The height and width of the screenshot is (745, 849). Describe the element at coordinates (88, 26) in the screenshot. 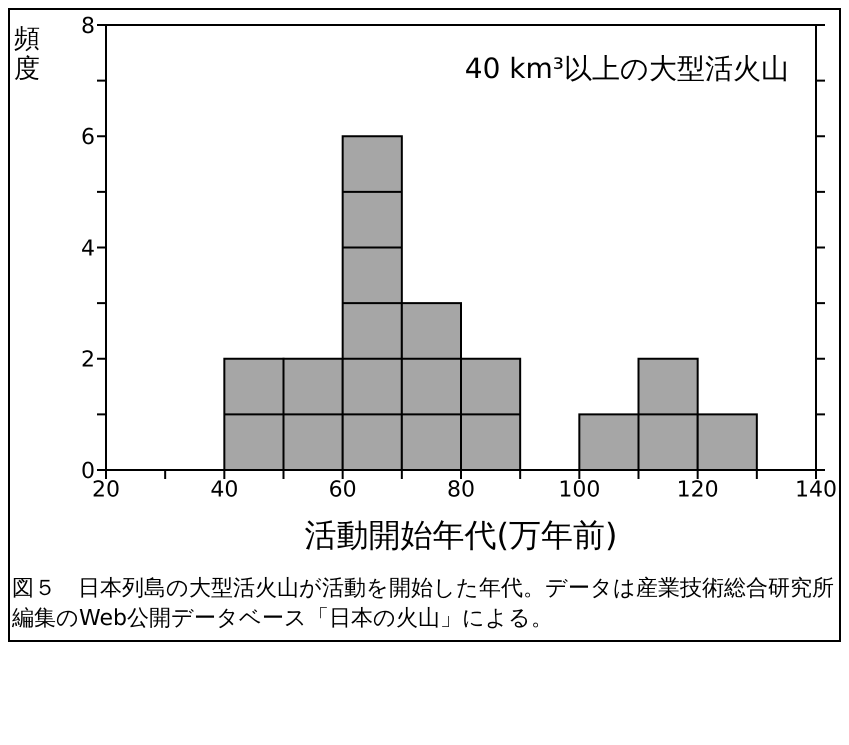

I see `y-tick-label: 8` at that location.